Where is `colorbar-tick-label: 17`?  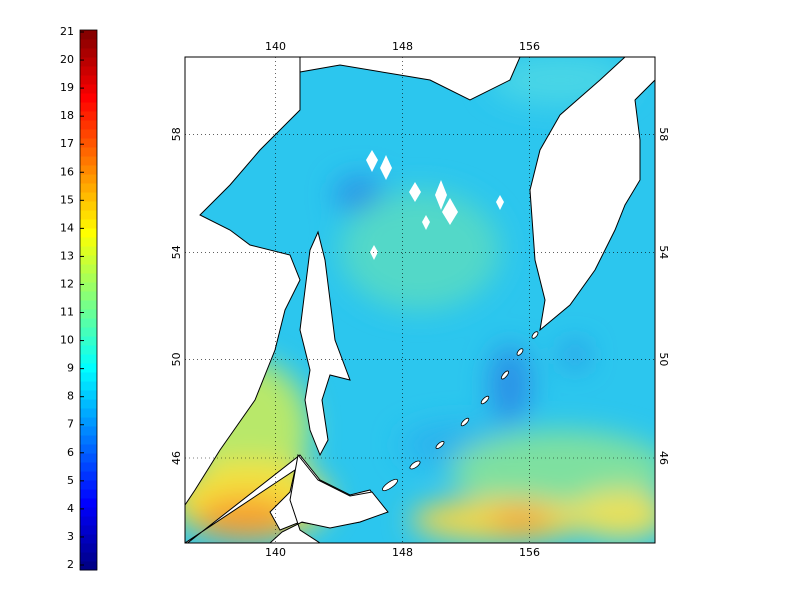
colorbar-tick-label: 17 is located at coordinates (67, 143).